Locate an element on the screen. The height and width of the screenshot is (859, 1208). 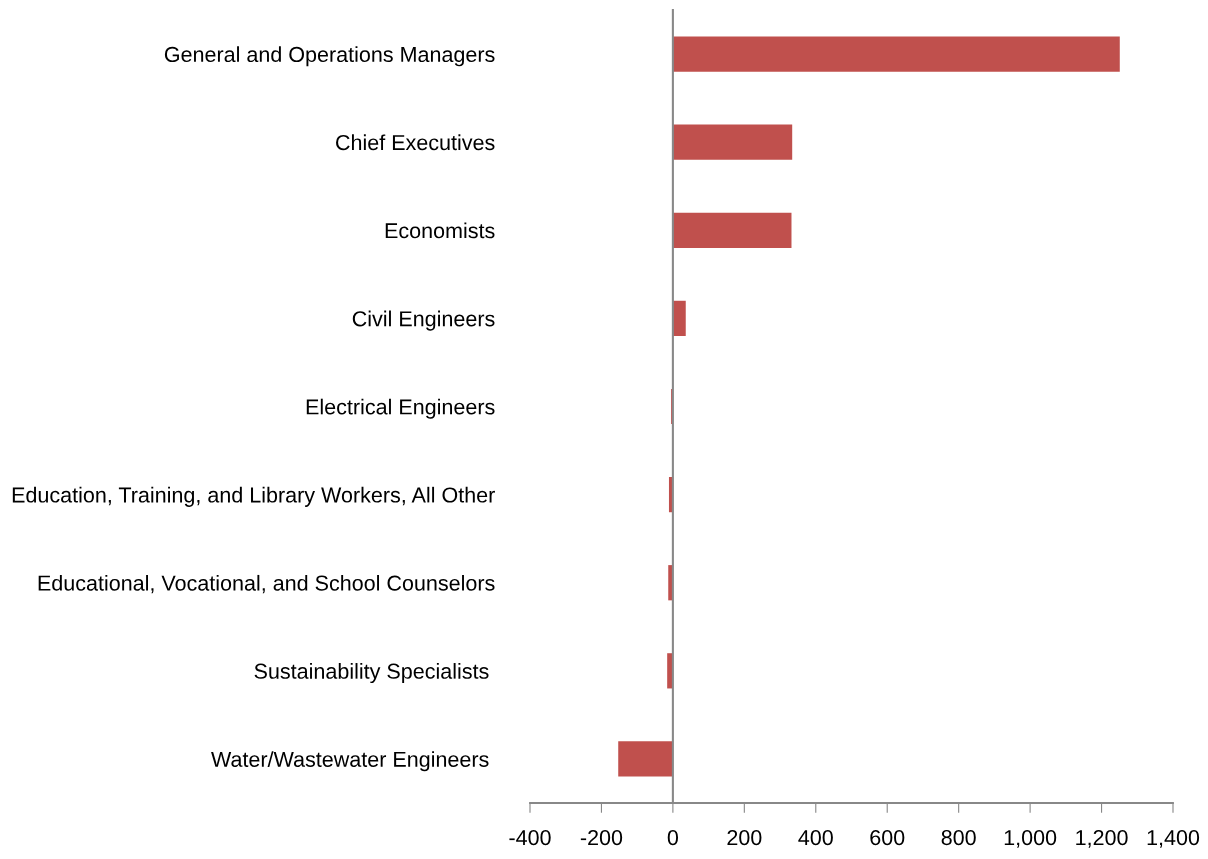
y-tick-label: Educational, Vocational, and School Counselors is located at coordinates (266, 584).